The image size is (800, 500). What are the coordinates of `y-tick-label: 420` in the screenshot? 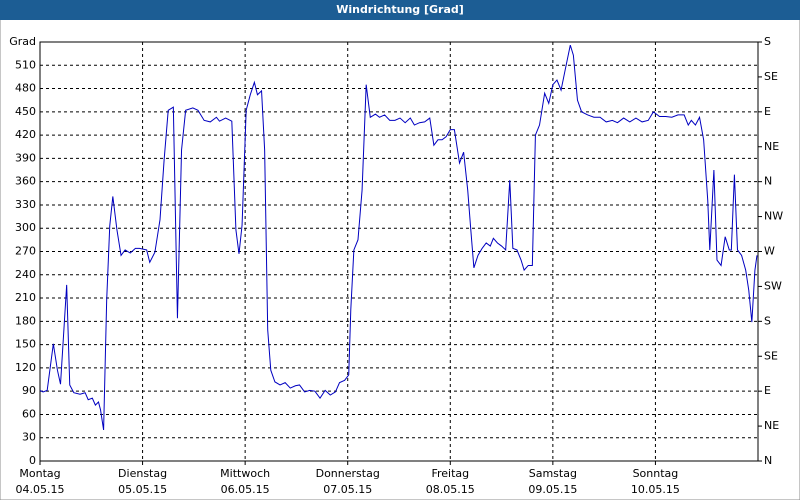 It's located at (25, 134).